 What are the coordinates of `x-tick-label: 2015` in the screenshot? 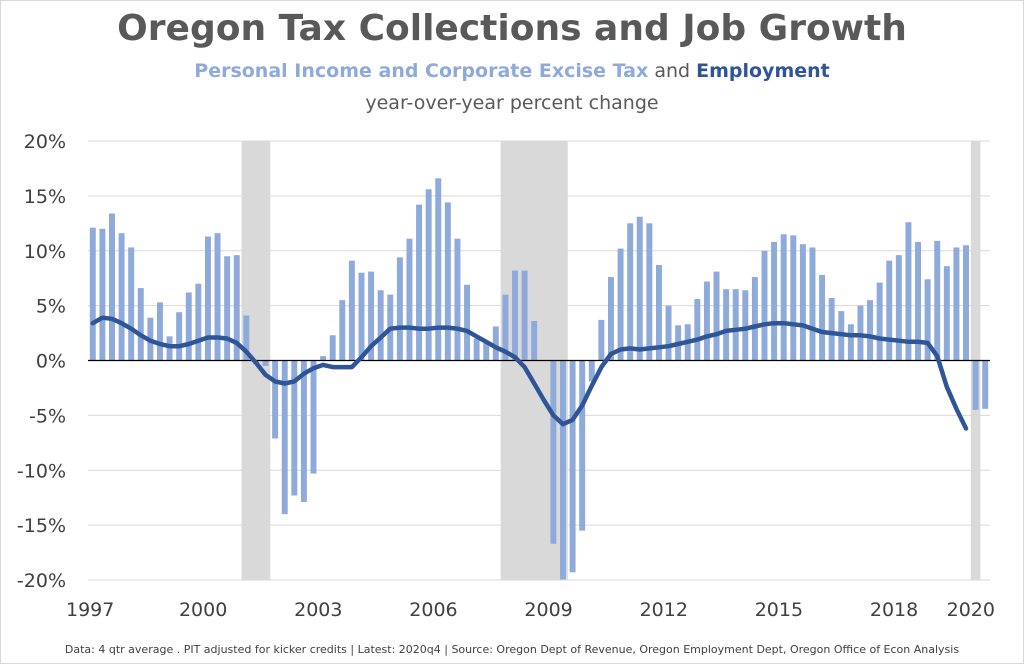 It's located at (779, 610).